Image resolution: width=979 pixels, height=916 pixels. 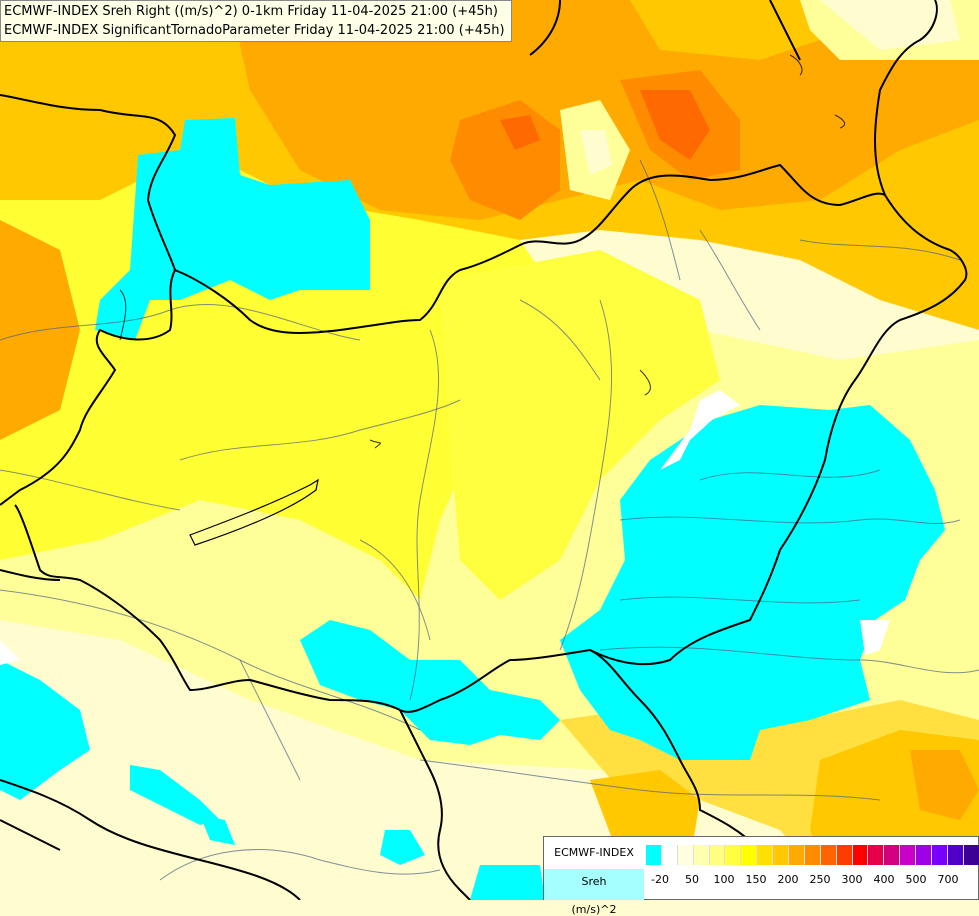 I want to click on legend-tick-label: 300, so click(x=852, y=879).